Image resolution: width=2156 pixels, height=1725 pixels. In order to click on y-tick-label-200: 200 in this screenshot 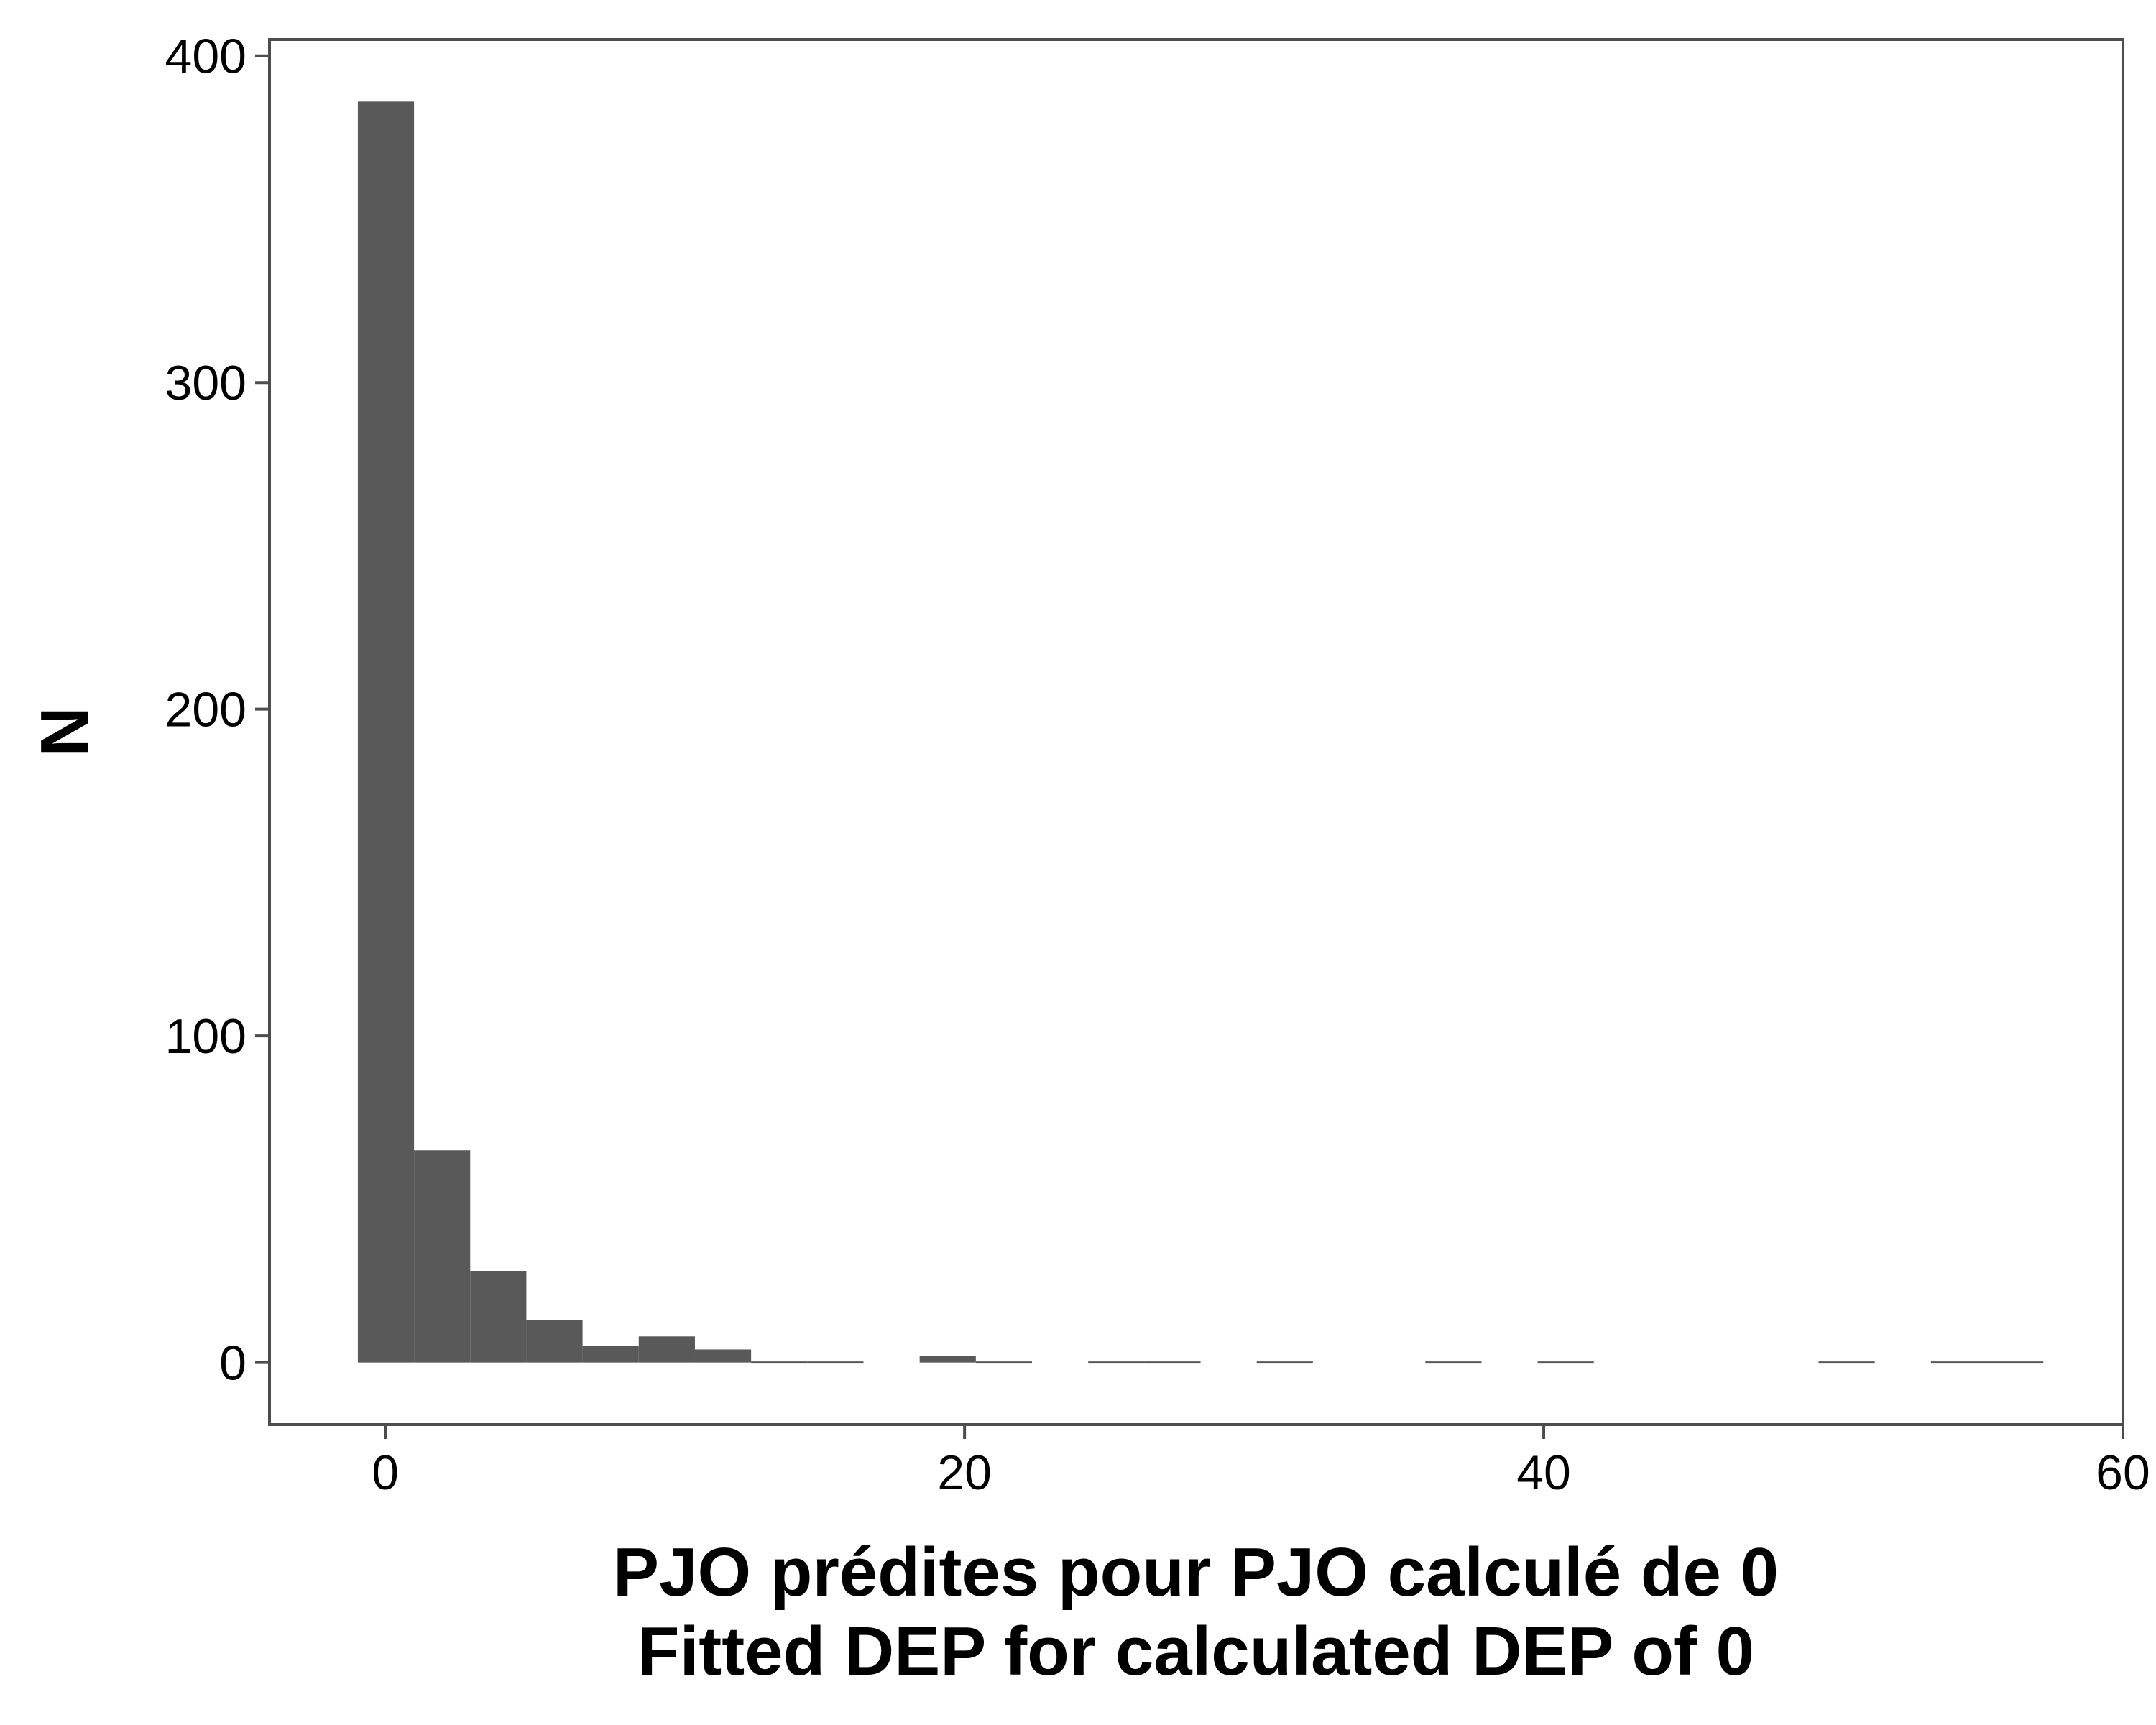, I will do `click(206, 710)`.